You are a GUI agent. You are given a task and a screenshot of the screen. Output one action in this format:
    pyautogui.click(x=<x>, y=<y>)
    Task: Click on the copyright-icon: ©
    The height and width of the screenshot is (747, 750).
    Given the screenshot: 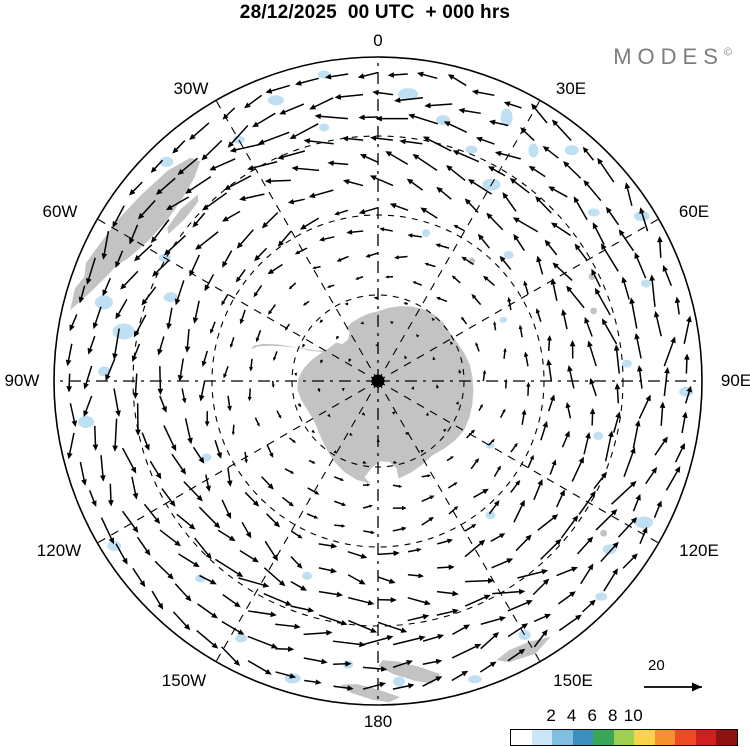 What is the action you would take?
    pyautogui.click(x=727, y=52)
    